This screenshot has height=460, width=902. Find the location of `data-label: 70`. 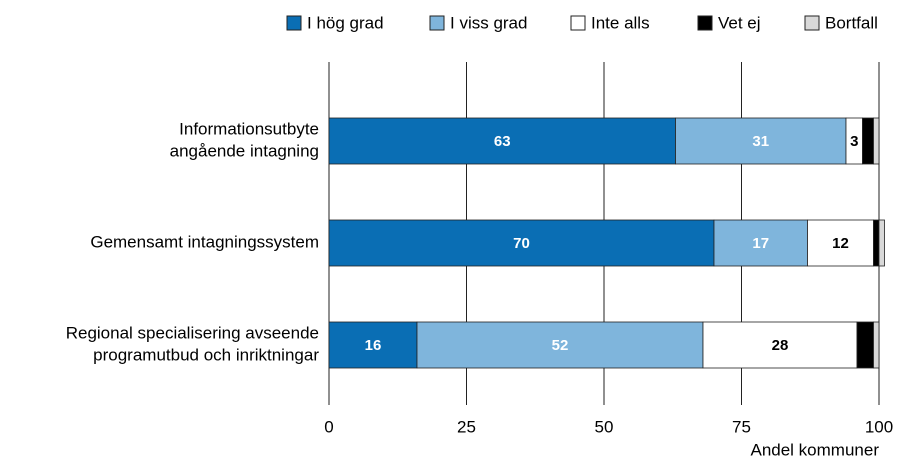

data-label: 70 is located at coordinates (521, 243).